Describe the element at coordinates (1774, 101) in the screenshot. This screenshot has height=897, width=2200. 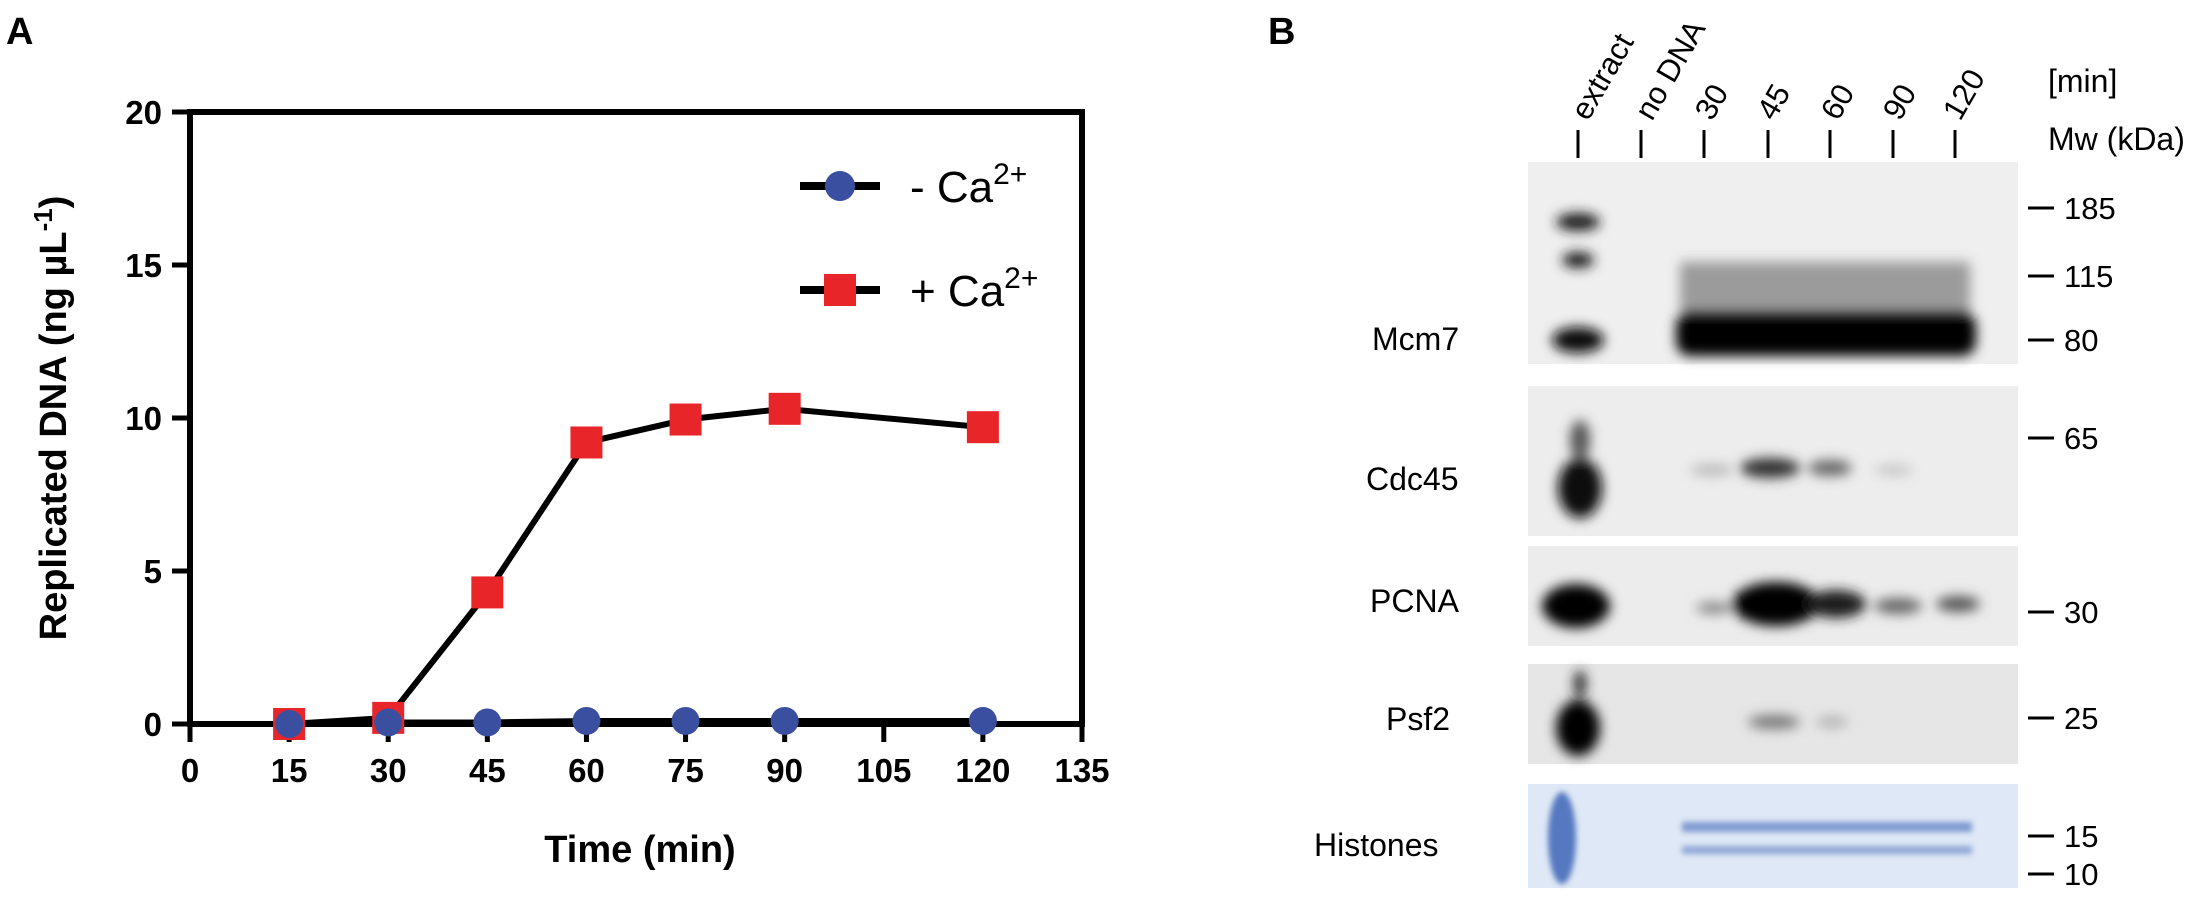
I see `lane-label-45: 45` at that location.